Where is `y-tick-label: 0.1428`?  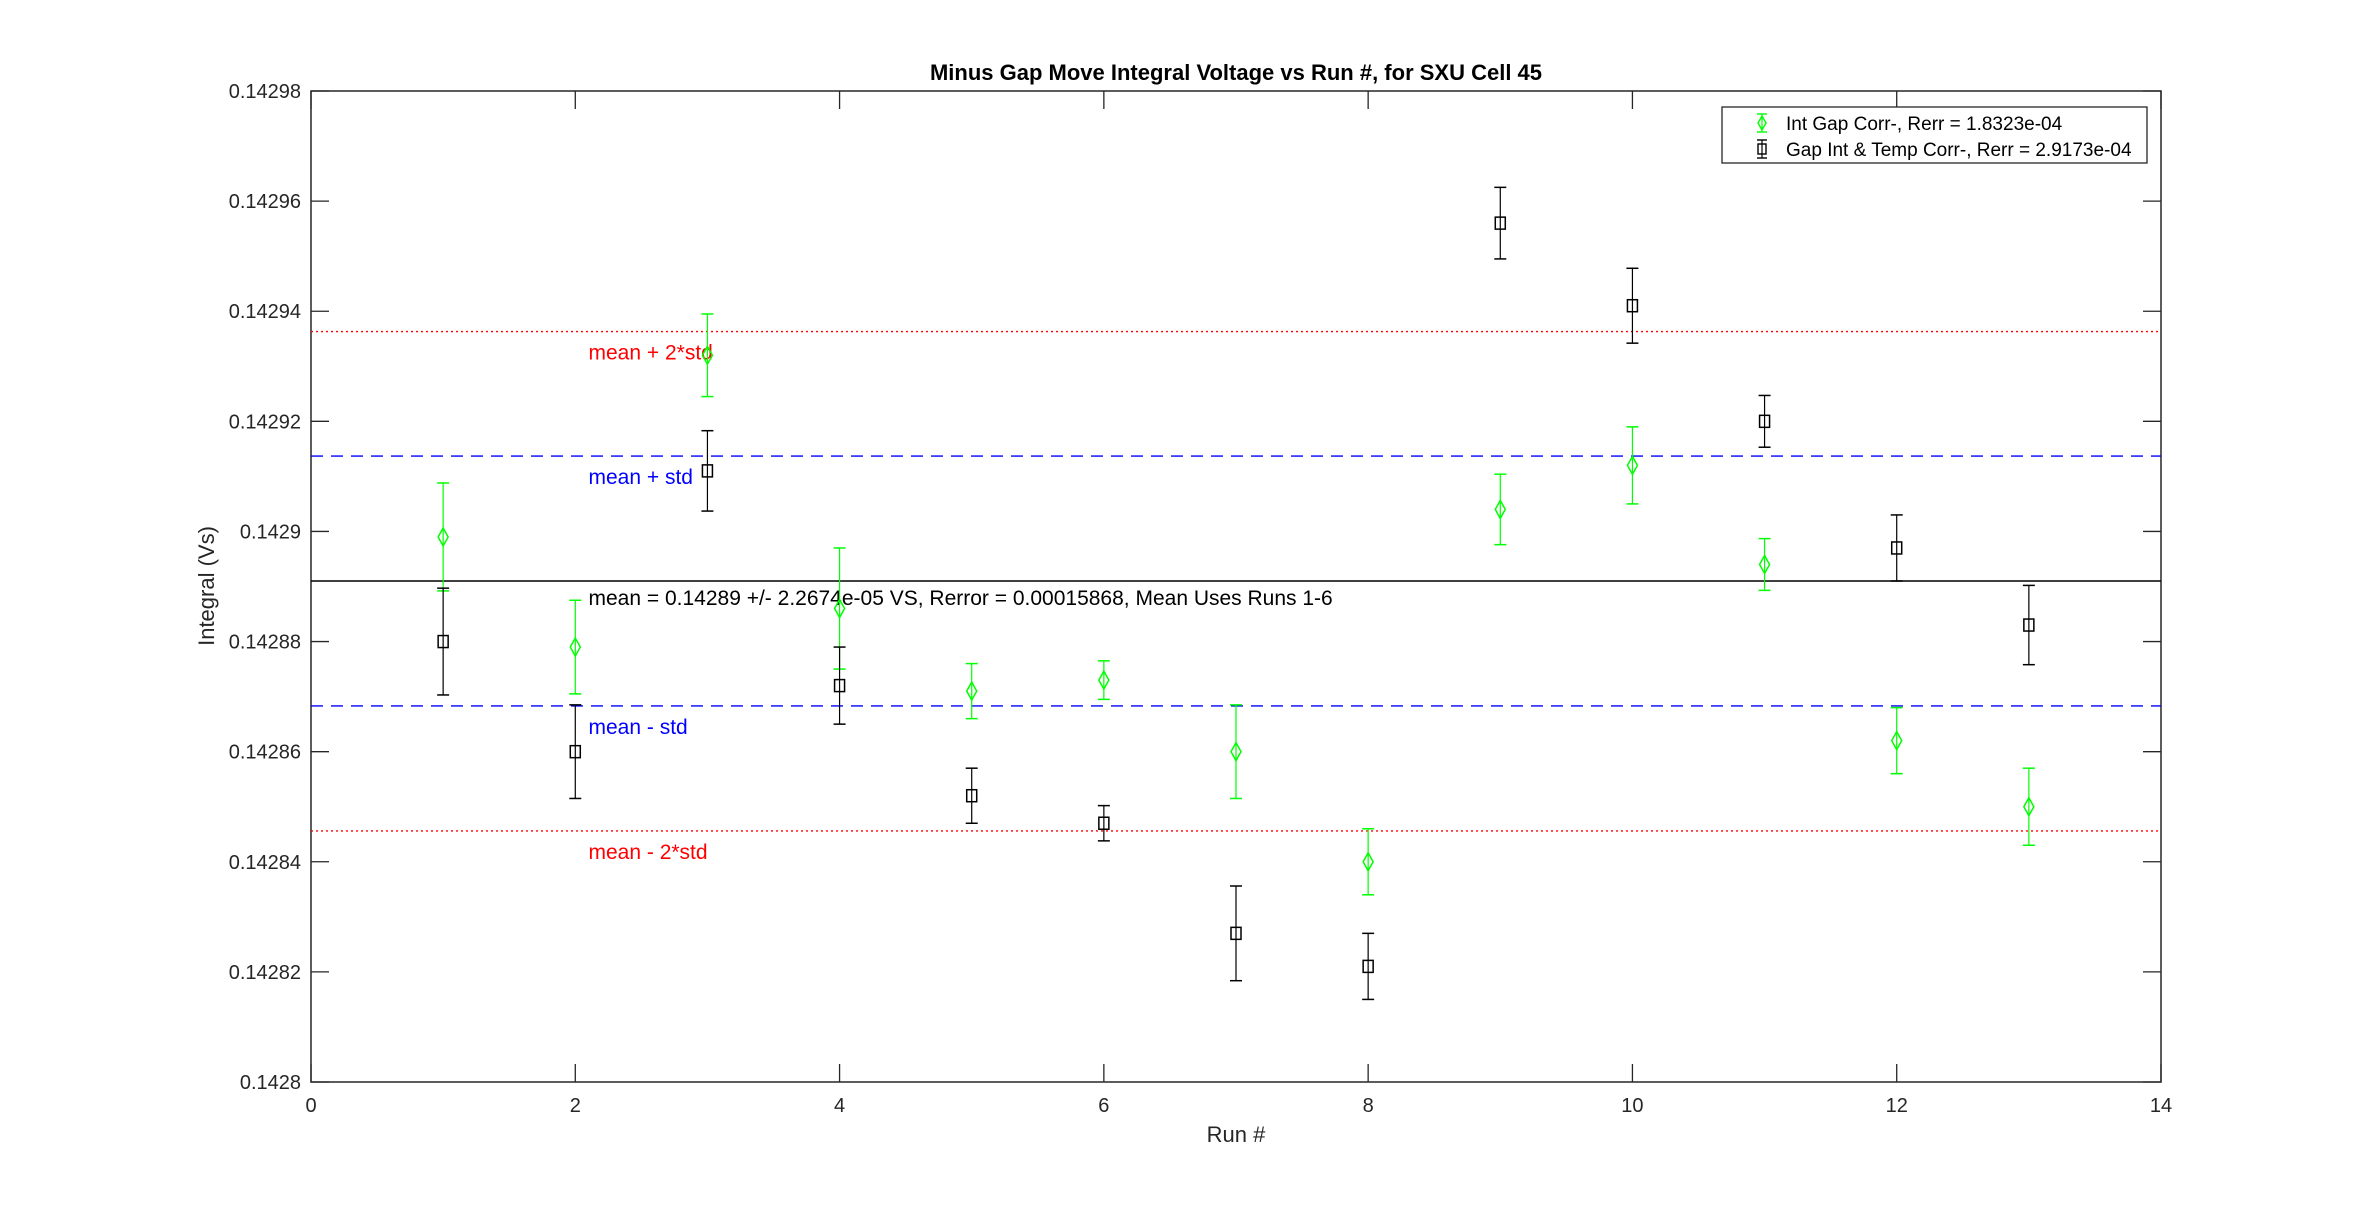
y-tick-label: 0.1428 is located at coordinates (270, 1083).